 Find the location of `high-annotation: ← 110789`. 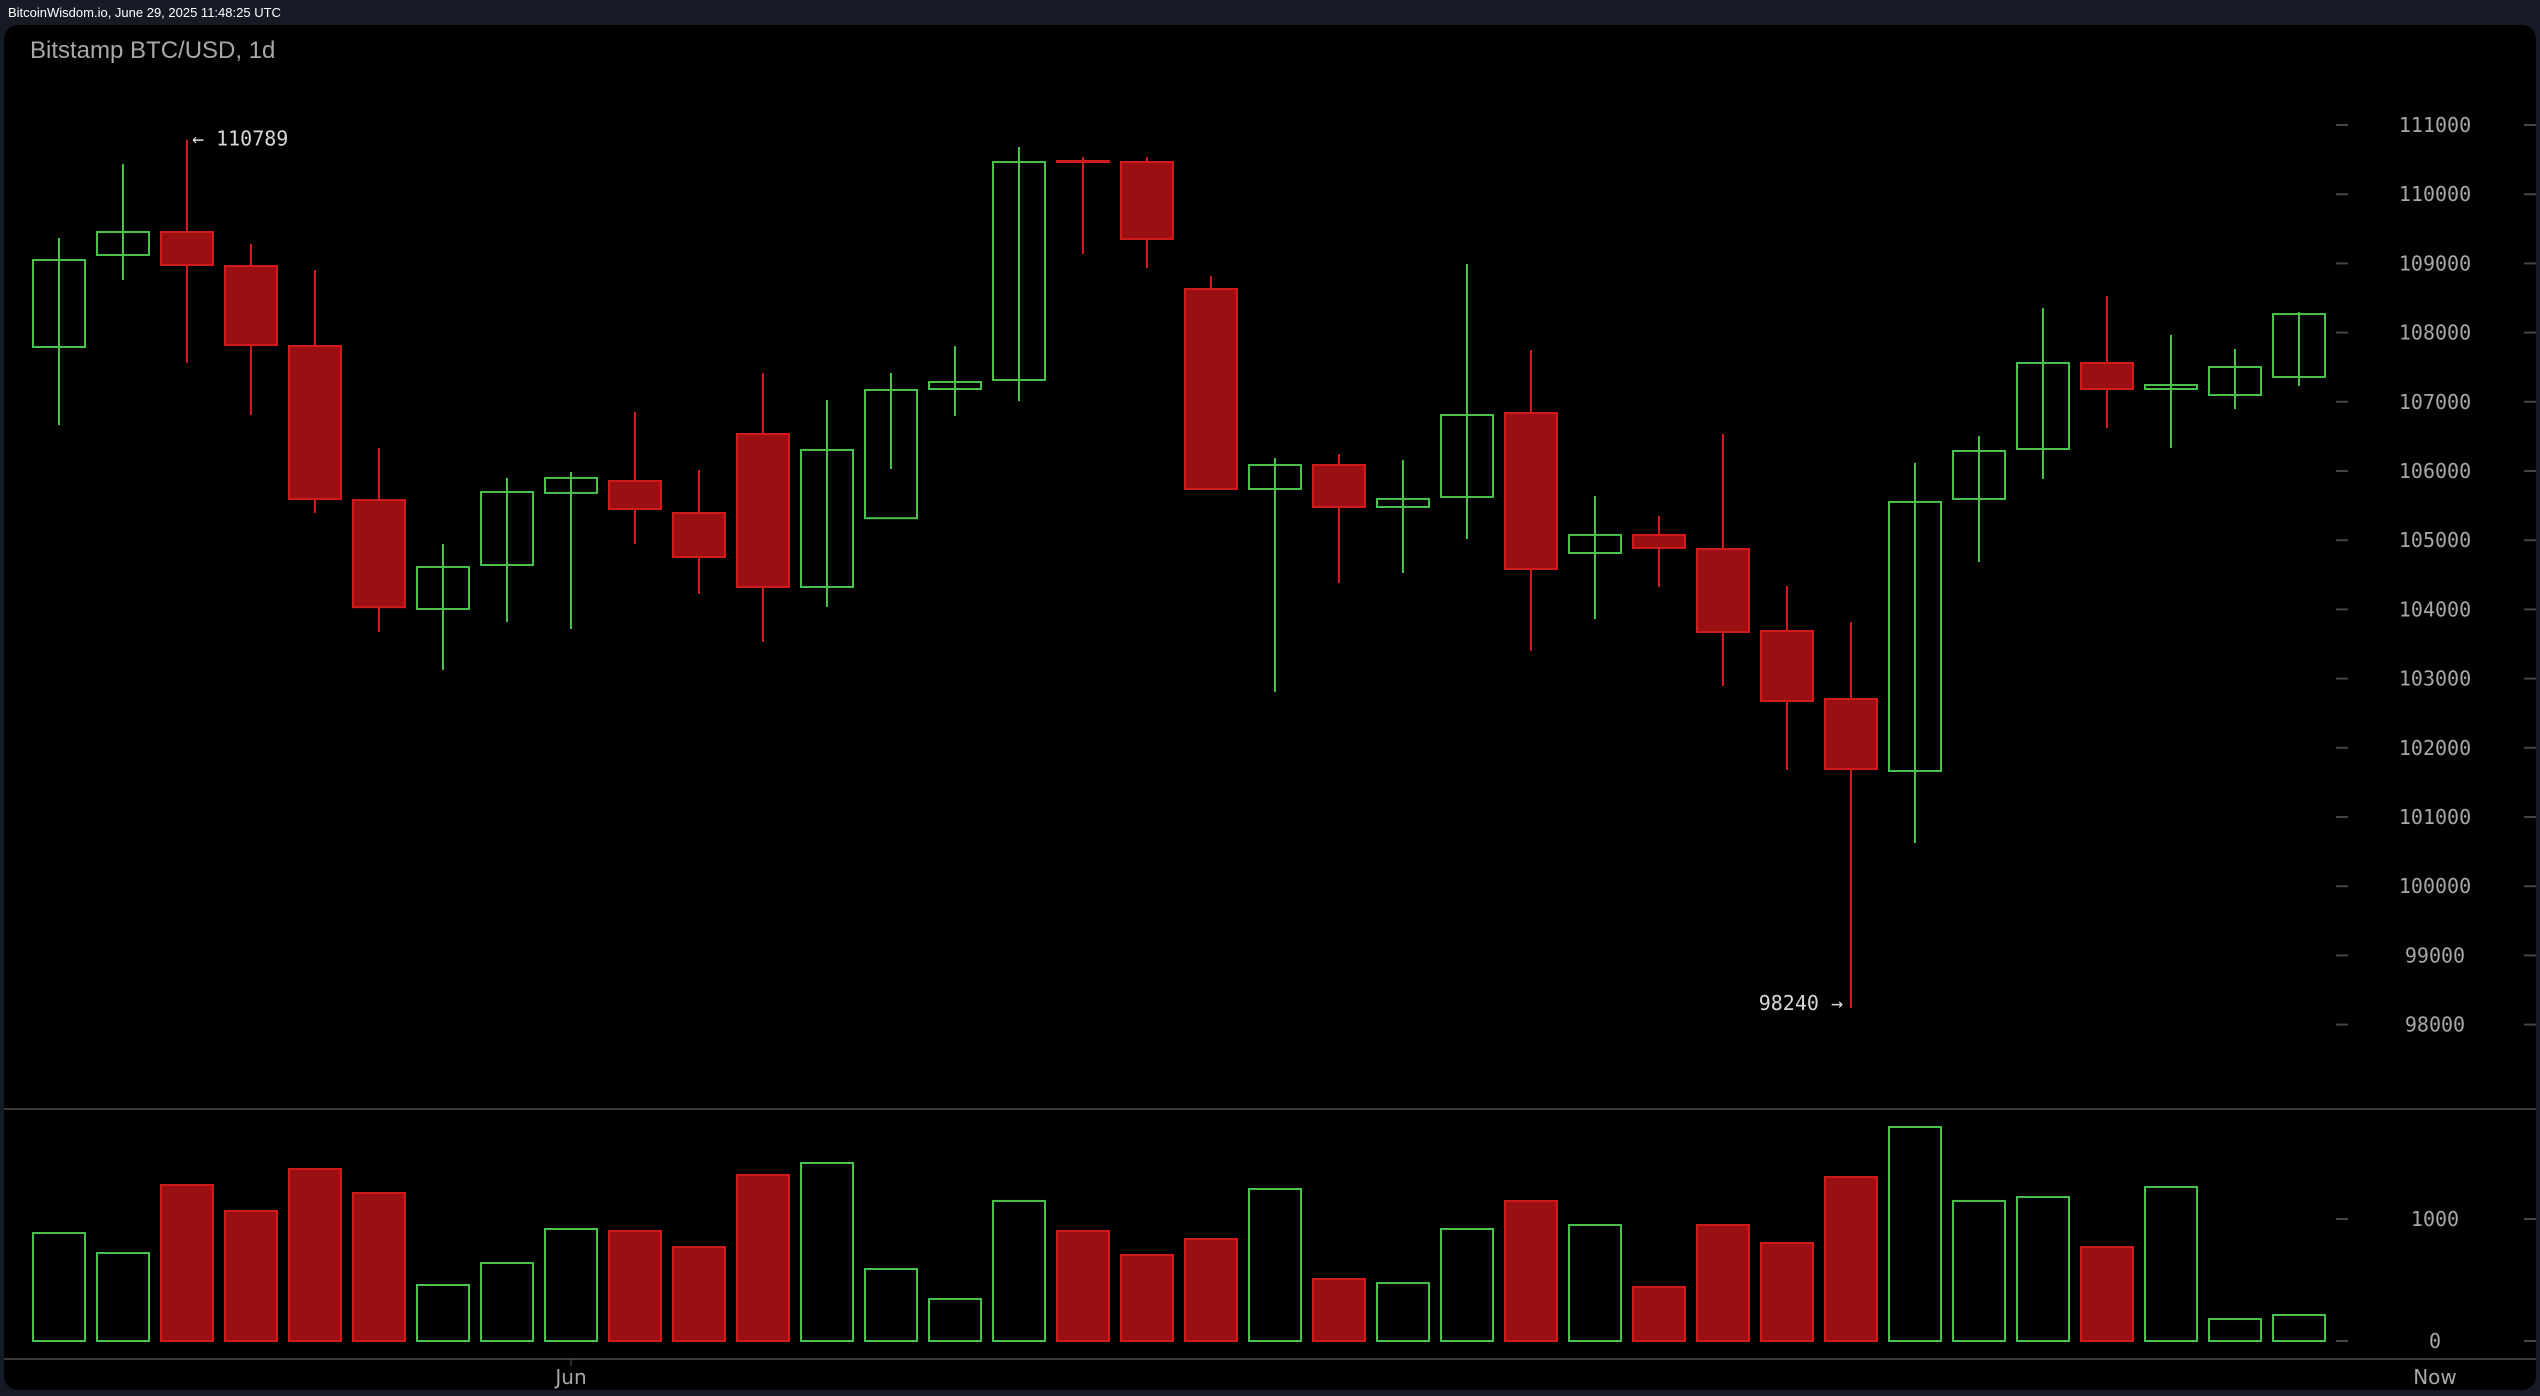

high-annotation: ← 110789 is located at coordinates (240, 139).